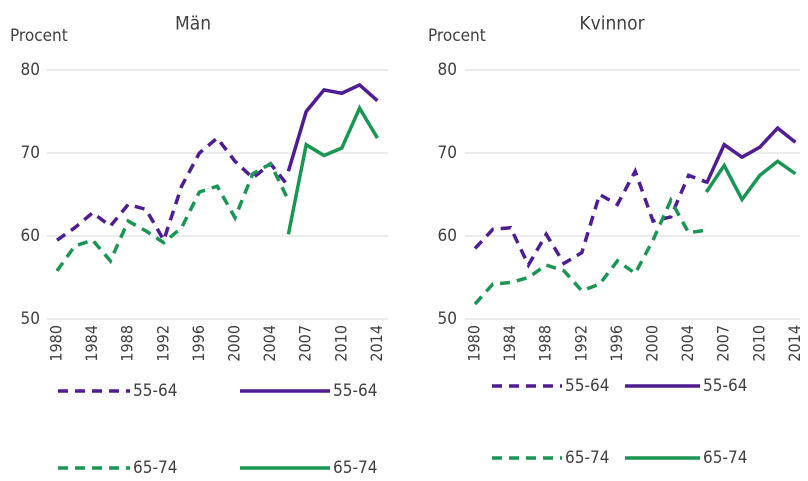  Describe the element at coordinates (193, 24) in the screenshot. I see `chart-title: Män` at that location.